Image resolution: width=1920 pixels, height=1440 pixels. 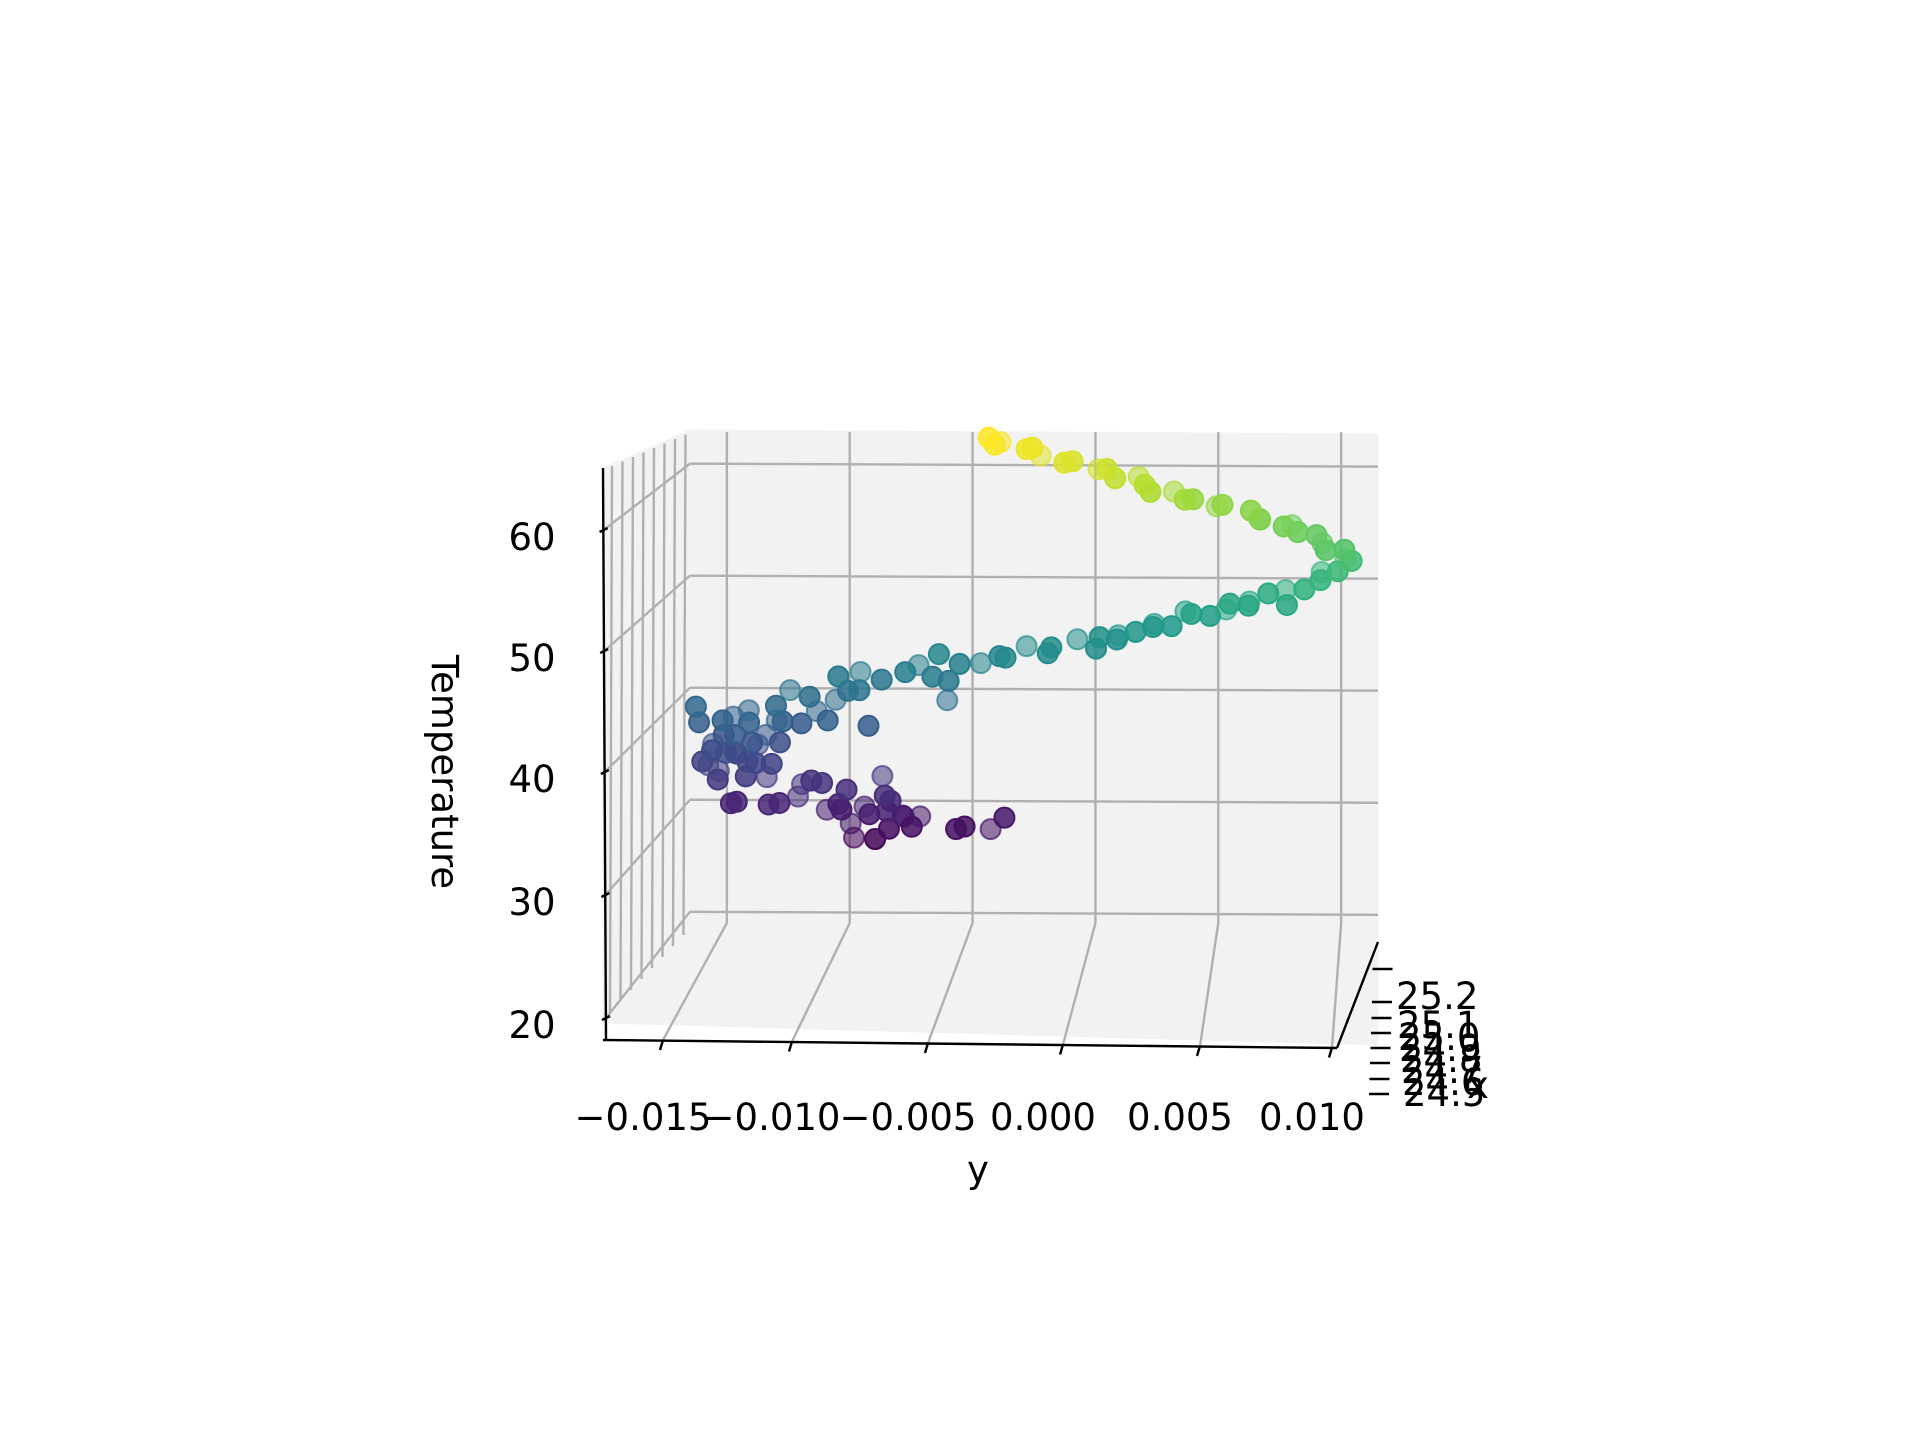 I want to click on y-tick-label: −0.005, so click(x=908, y=1117).